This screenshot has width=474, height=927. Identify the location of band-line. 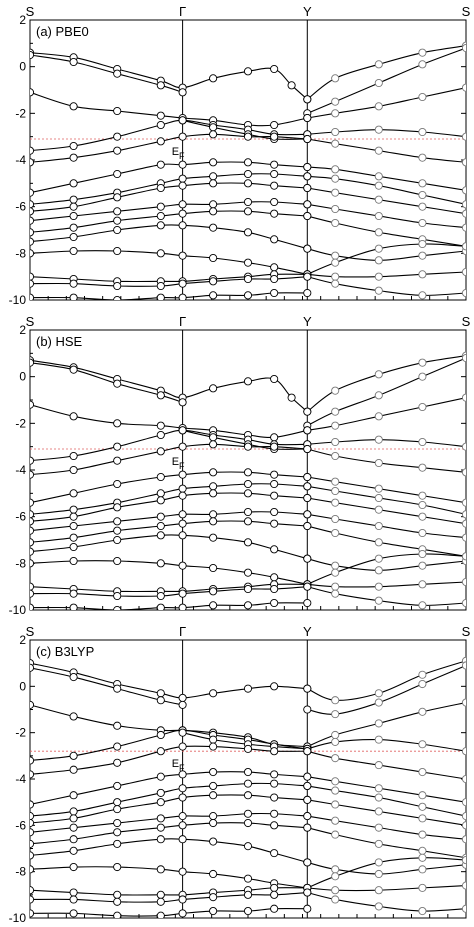
(386, 801).